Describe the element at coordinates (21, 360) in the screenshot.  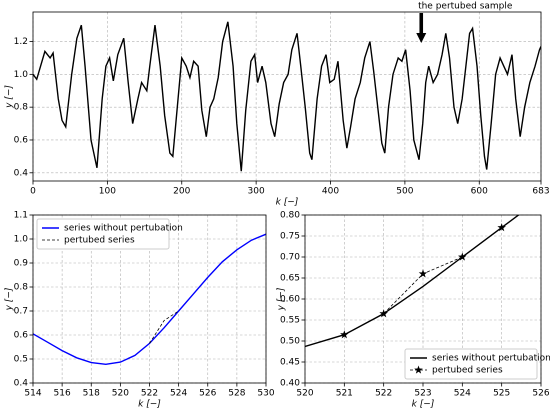
I see `y-tick-label: 0.5` at that location.